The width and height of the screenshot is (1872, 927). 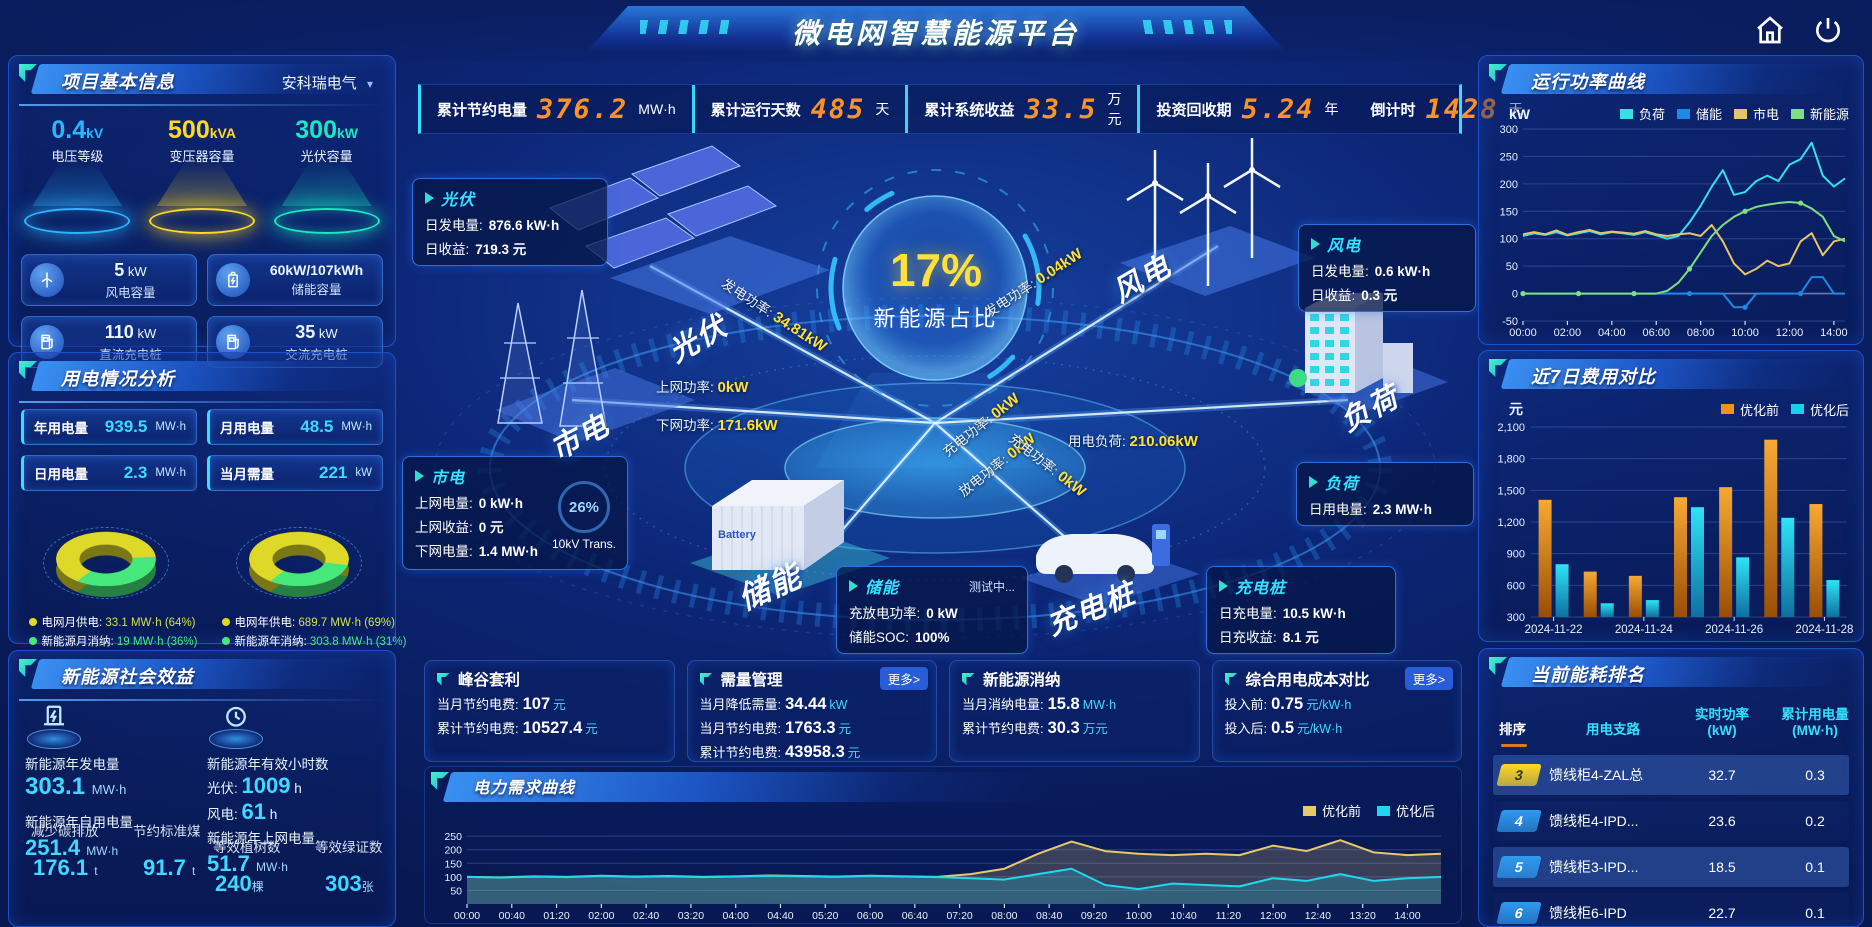 What do you see at coordinates (1510, 322) in the screenshot?
I see `svg-text: -50` at bounding box center [1510, 322].